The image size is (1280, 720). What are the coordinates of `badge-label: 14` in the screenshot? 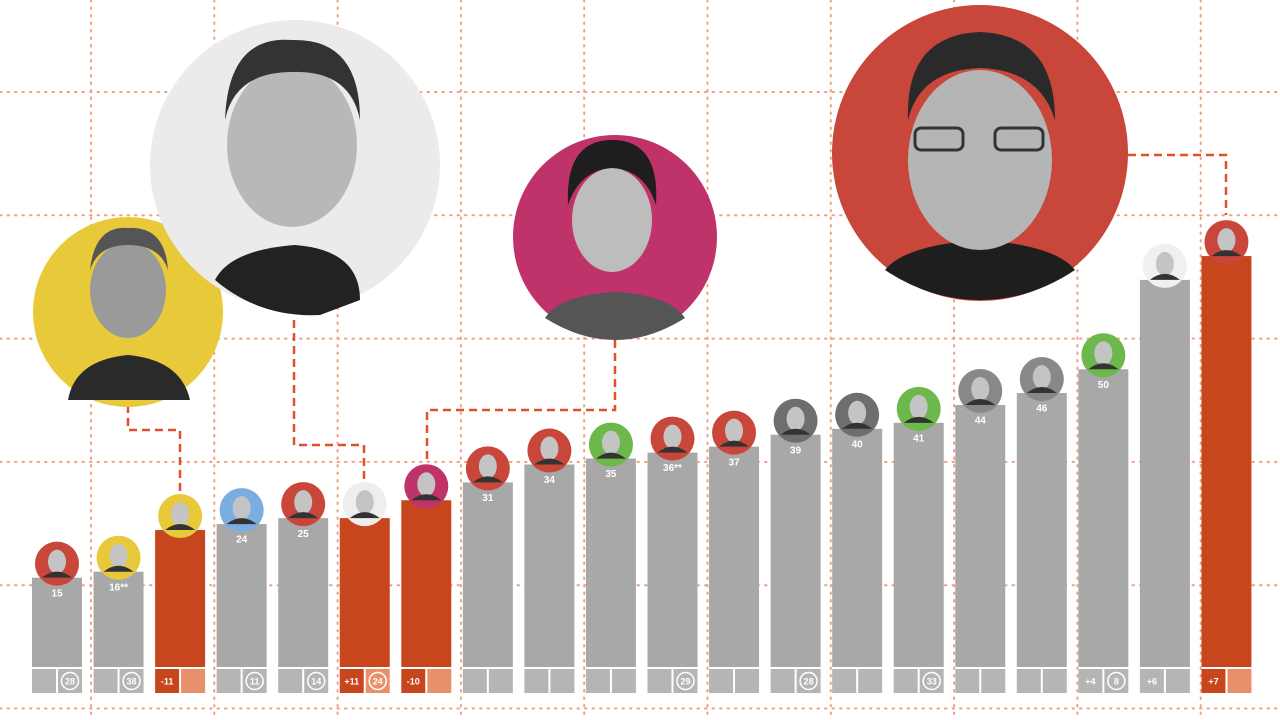 It's located at (316, 681).